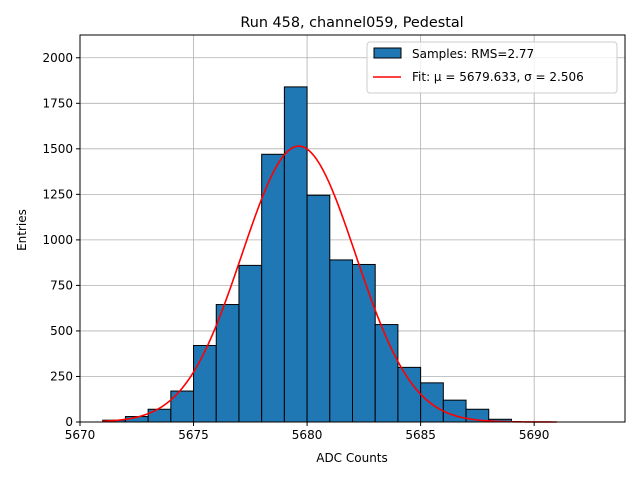 The width and height of the screenshot is (640, 480). What do you see at coordinates (57, 149) in the screenshot?
I see `y-tick-label: 1500` at bounding box center [57, 149].